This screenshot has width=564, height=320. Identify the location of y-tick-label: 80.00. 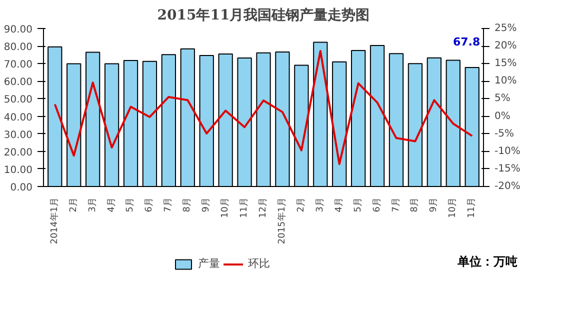
(18, 48).